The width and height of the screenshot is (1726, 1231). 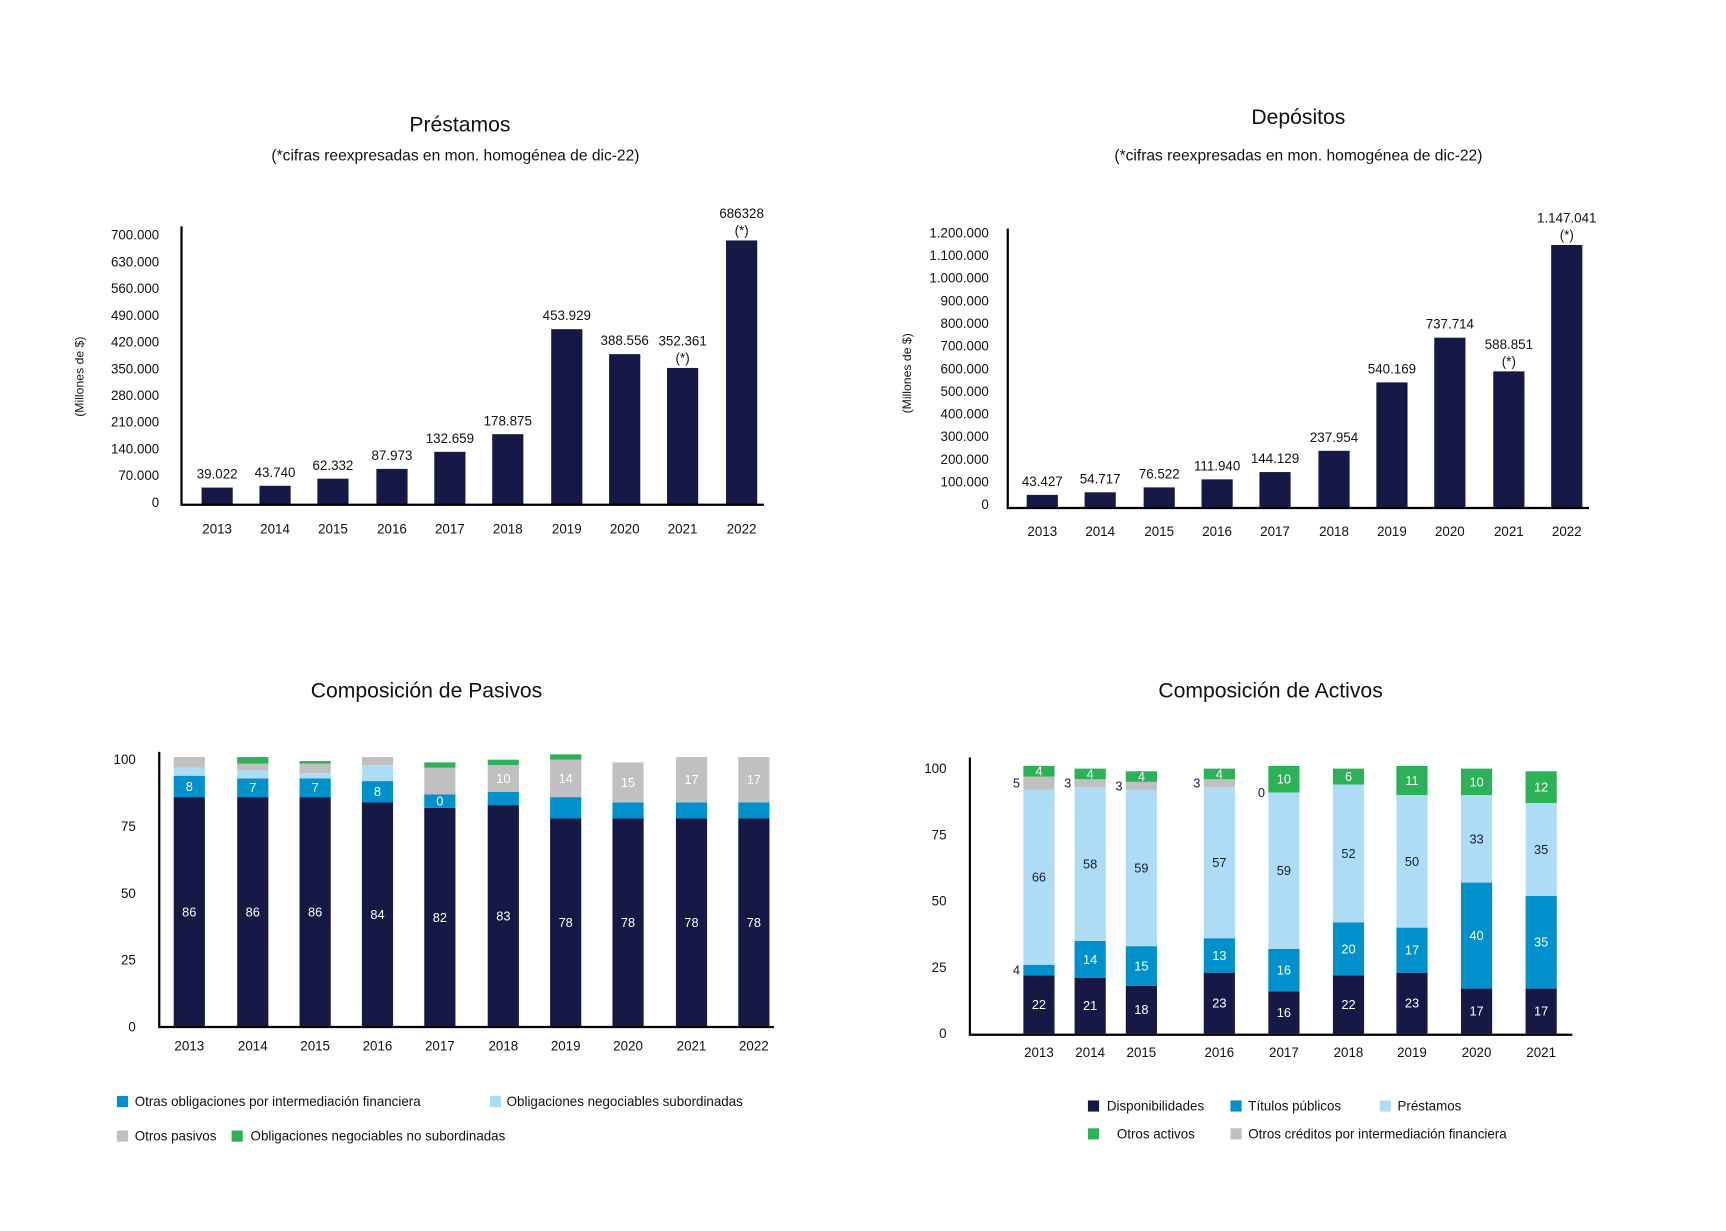 What do you see at coordinates (1090, 1052) in the screenshot?
I see `activos-x-tick: 2014` at bounding box center [1090, 1052].